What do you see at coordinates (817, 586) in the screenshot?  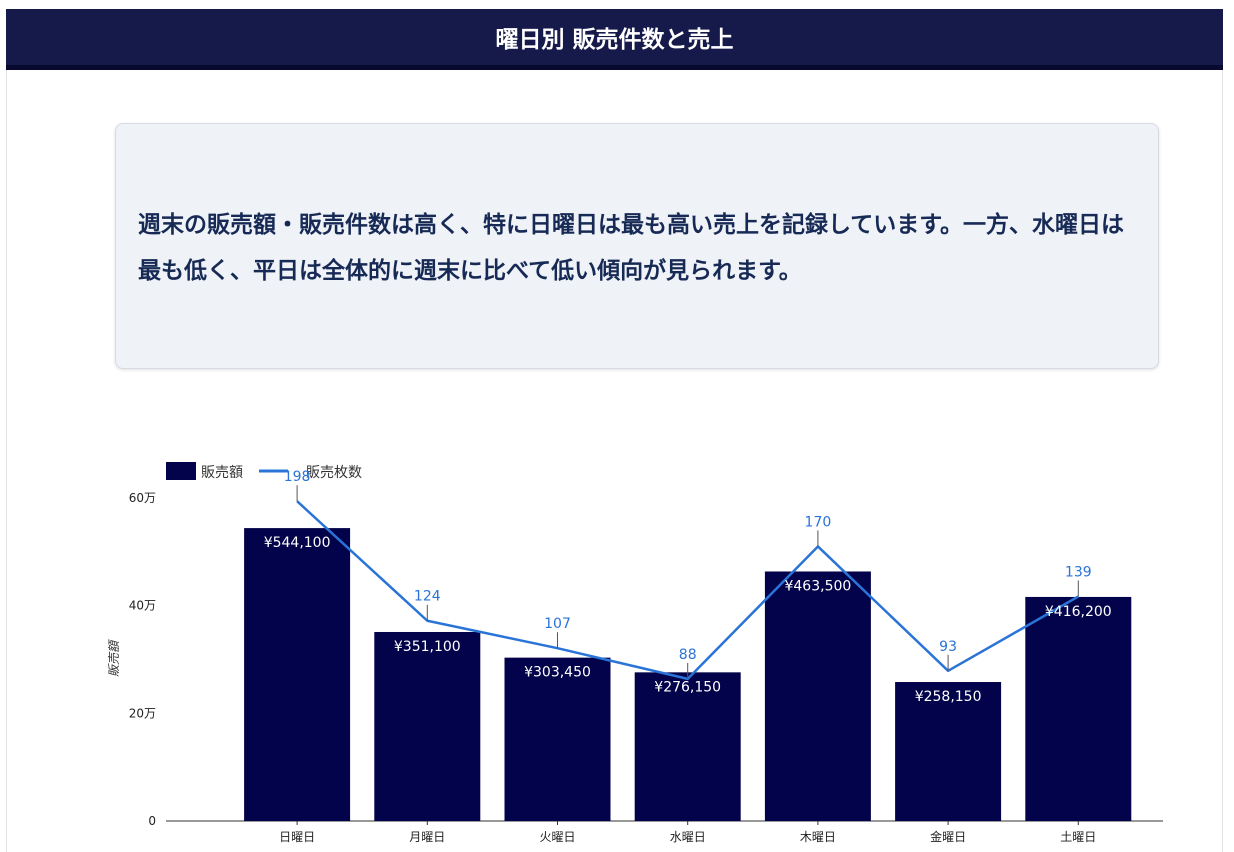 I see `bar-value-label: ¥463,500` at bounding box center [817, 586].